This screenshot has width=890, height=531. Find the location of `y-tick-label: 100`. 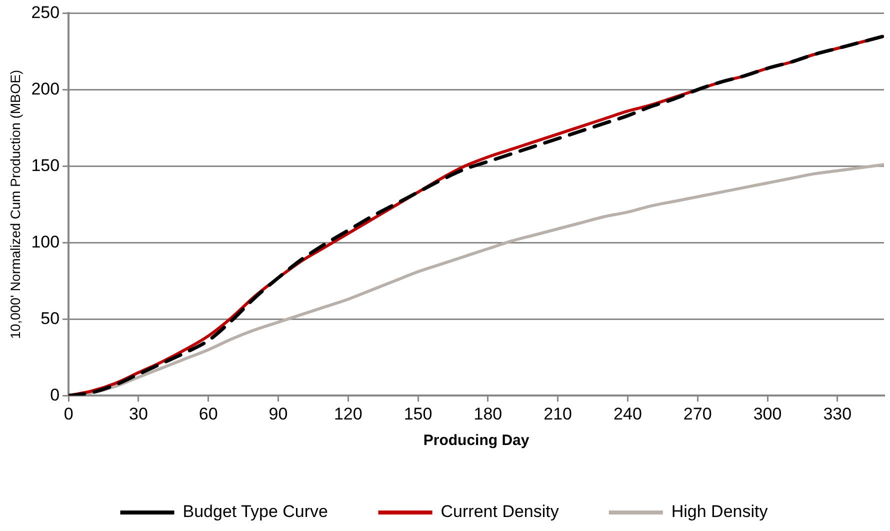

y-tick-label: 100 is located at coordinates (45, 242).